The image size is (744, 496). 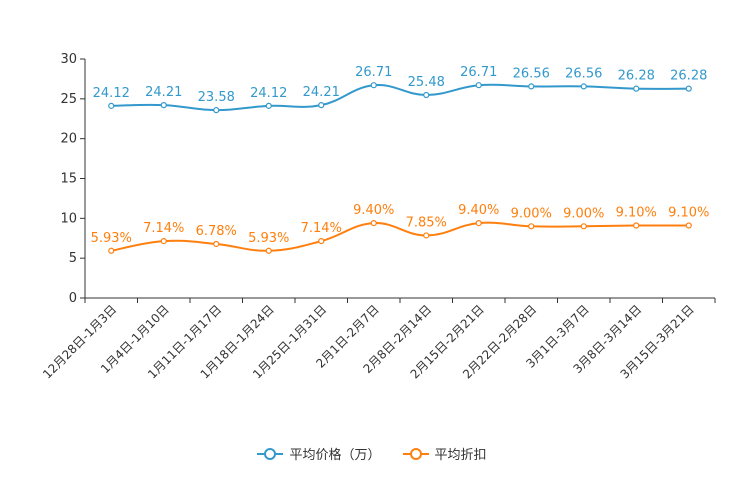 I want to click on data-label-discount: 6.78%, so click(x=216, y=231).